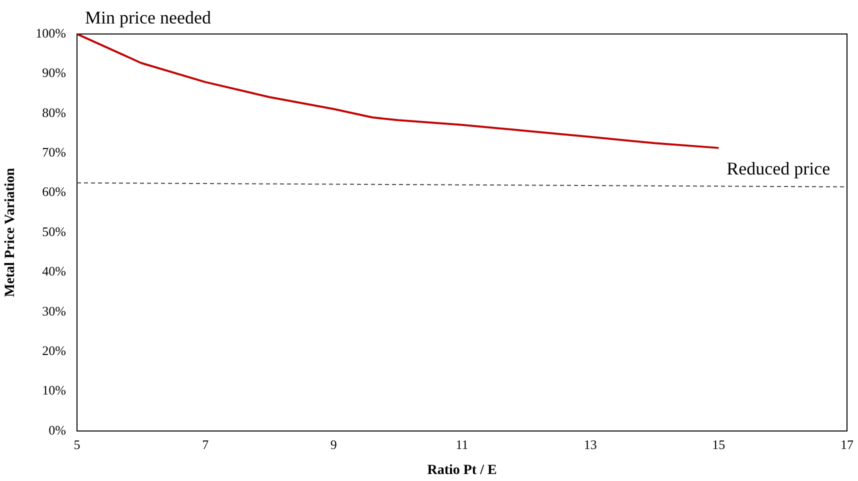  What do you see at coordinates (54, 112) in the screenshot?
I see `y-tick-label: 80%` at bounding box center [54, 112].